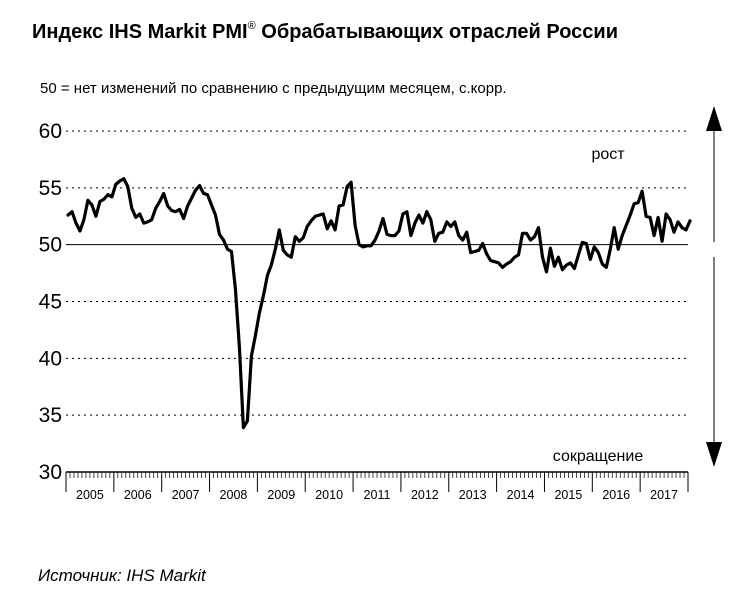  Describe the element at coordinates (329, 495) in the screenshot. I see `x-tick-2010: 2010` at that location.